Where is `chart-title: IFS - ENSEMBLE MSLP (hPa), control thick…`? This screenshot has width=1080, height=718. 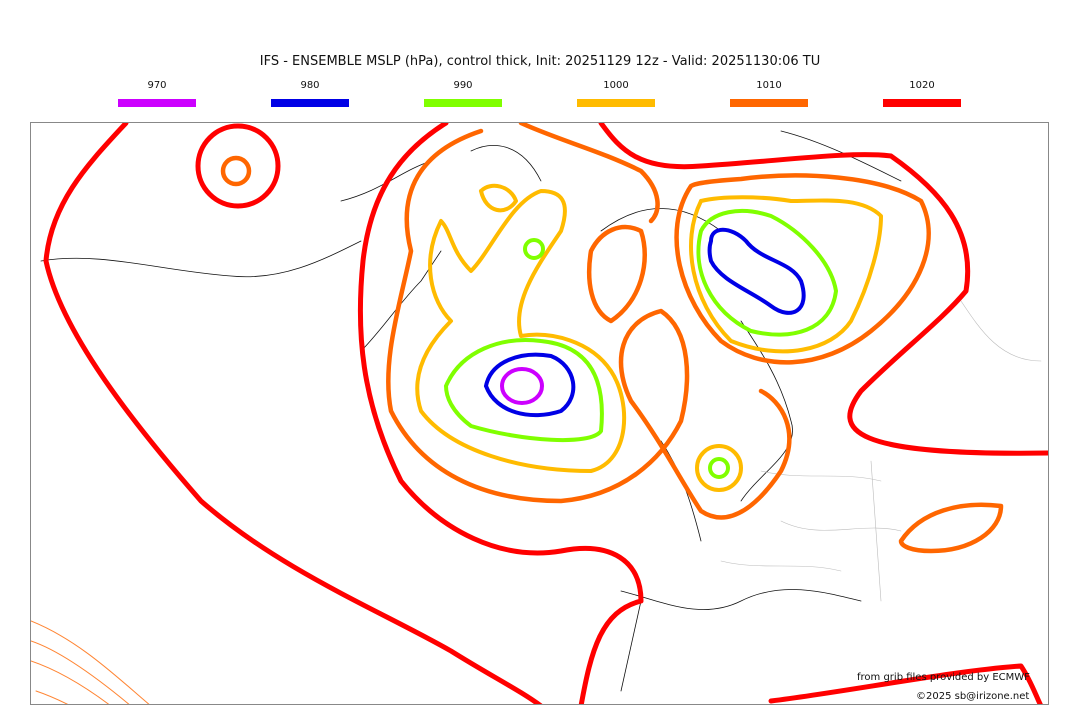
chart-title: IFS - ENSEMBLE MSLP (hPa), control thick… is located at coordinates (540, 61).